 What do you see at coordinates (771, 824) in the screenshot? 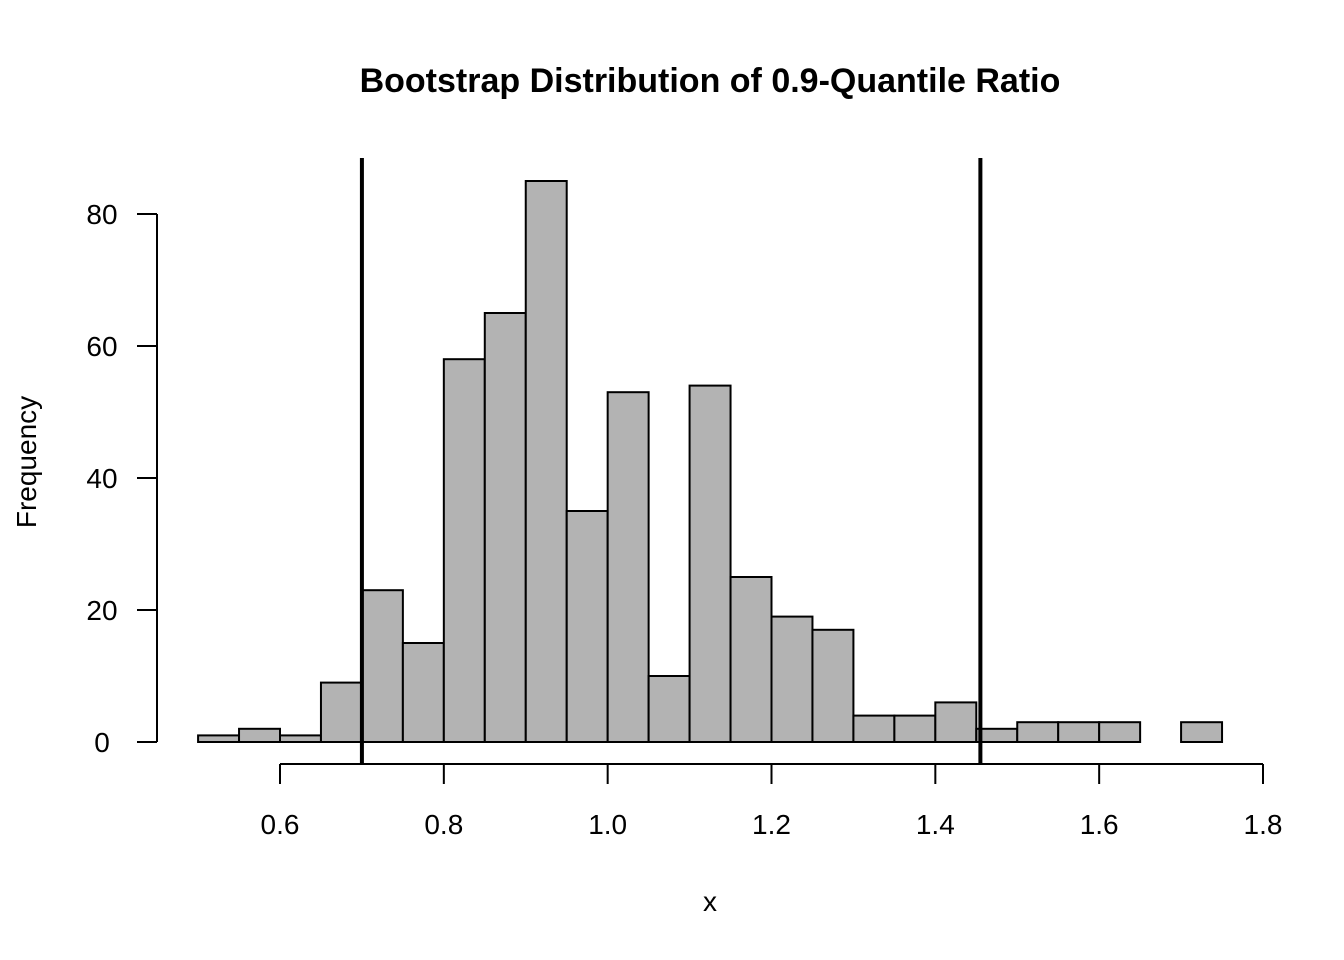
I see `x-tick-label: 1.2` at bounding box center [771, 824].